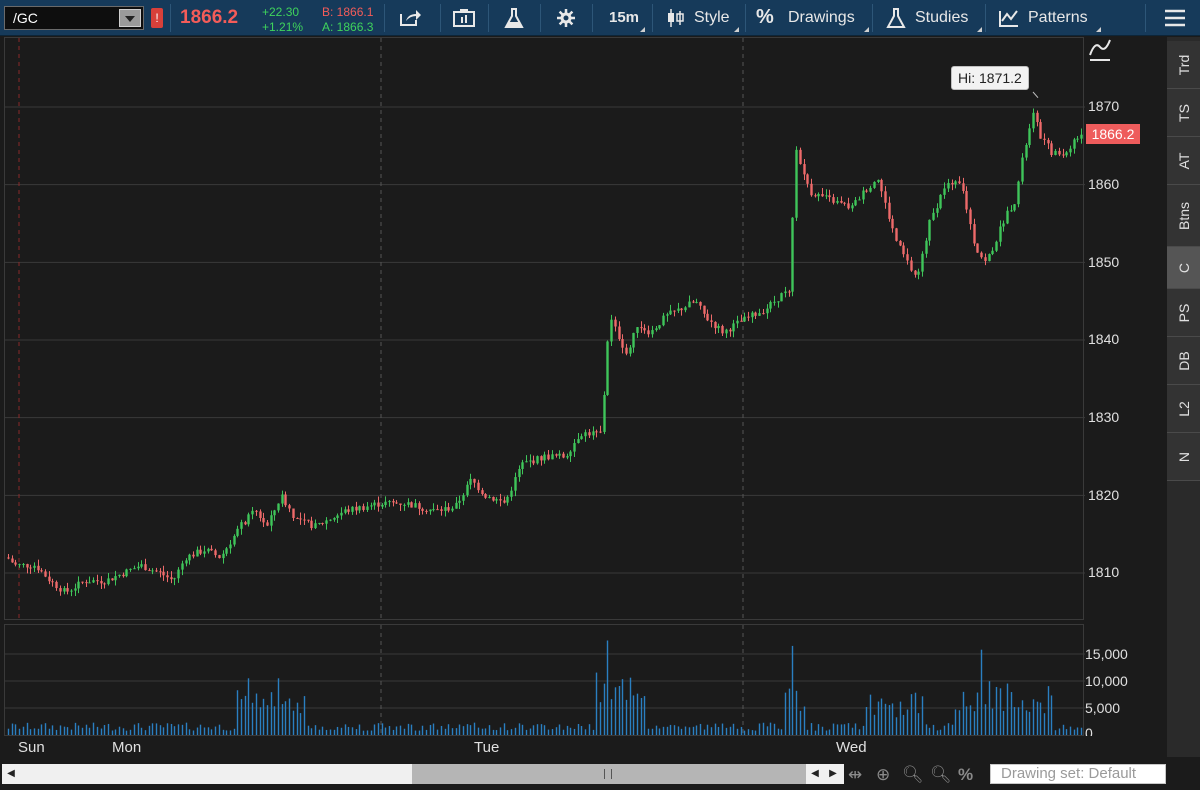  Describe the element at coordinates (883, 774) in the screenshot. I see `crosshair-icon: ⊕` at that location.